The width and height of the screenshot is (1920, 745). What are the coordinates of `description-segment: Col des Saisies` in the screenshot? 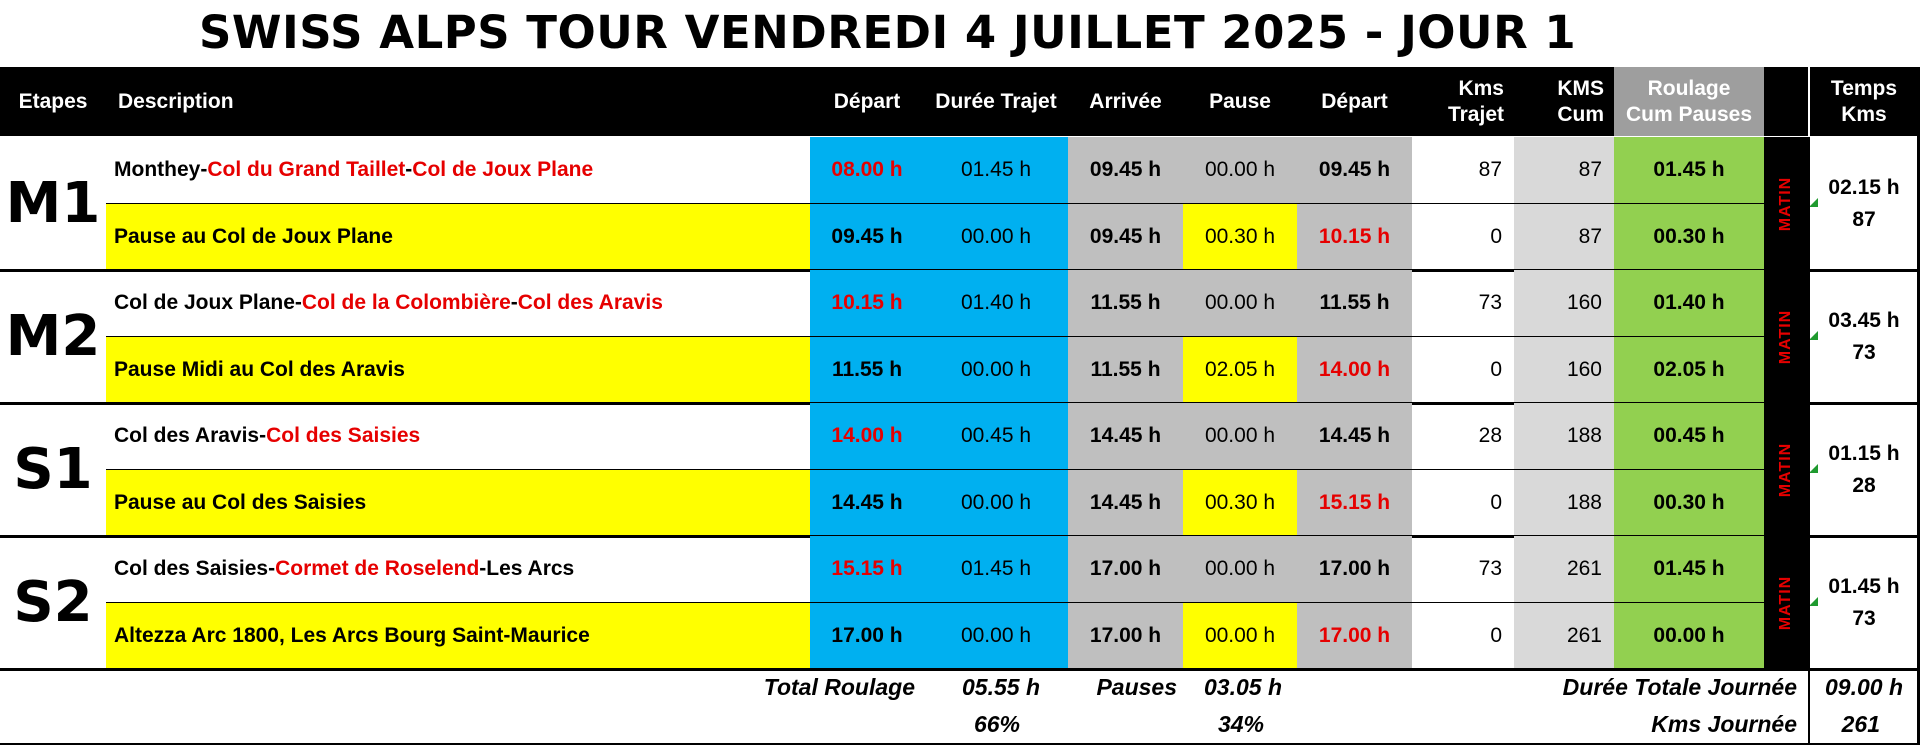 It's located at (191, 569).